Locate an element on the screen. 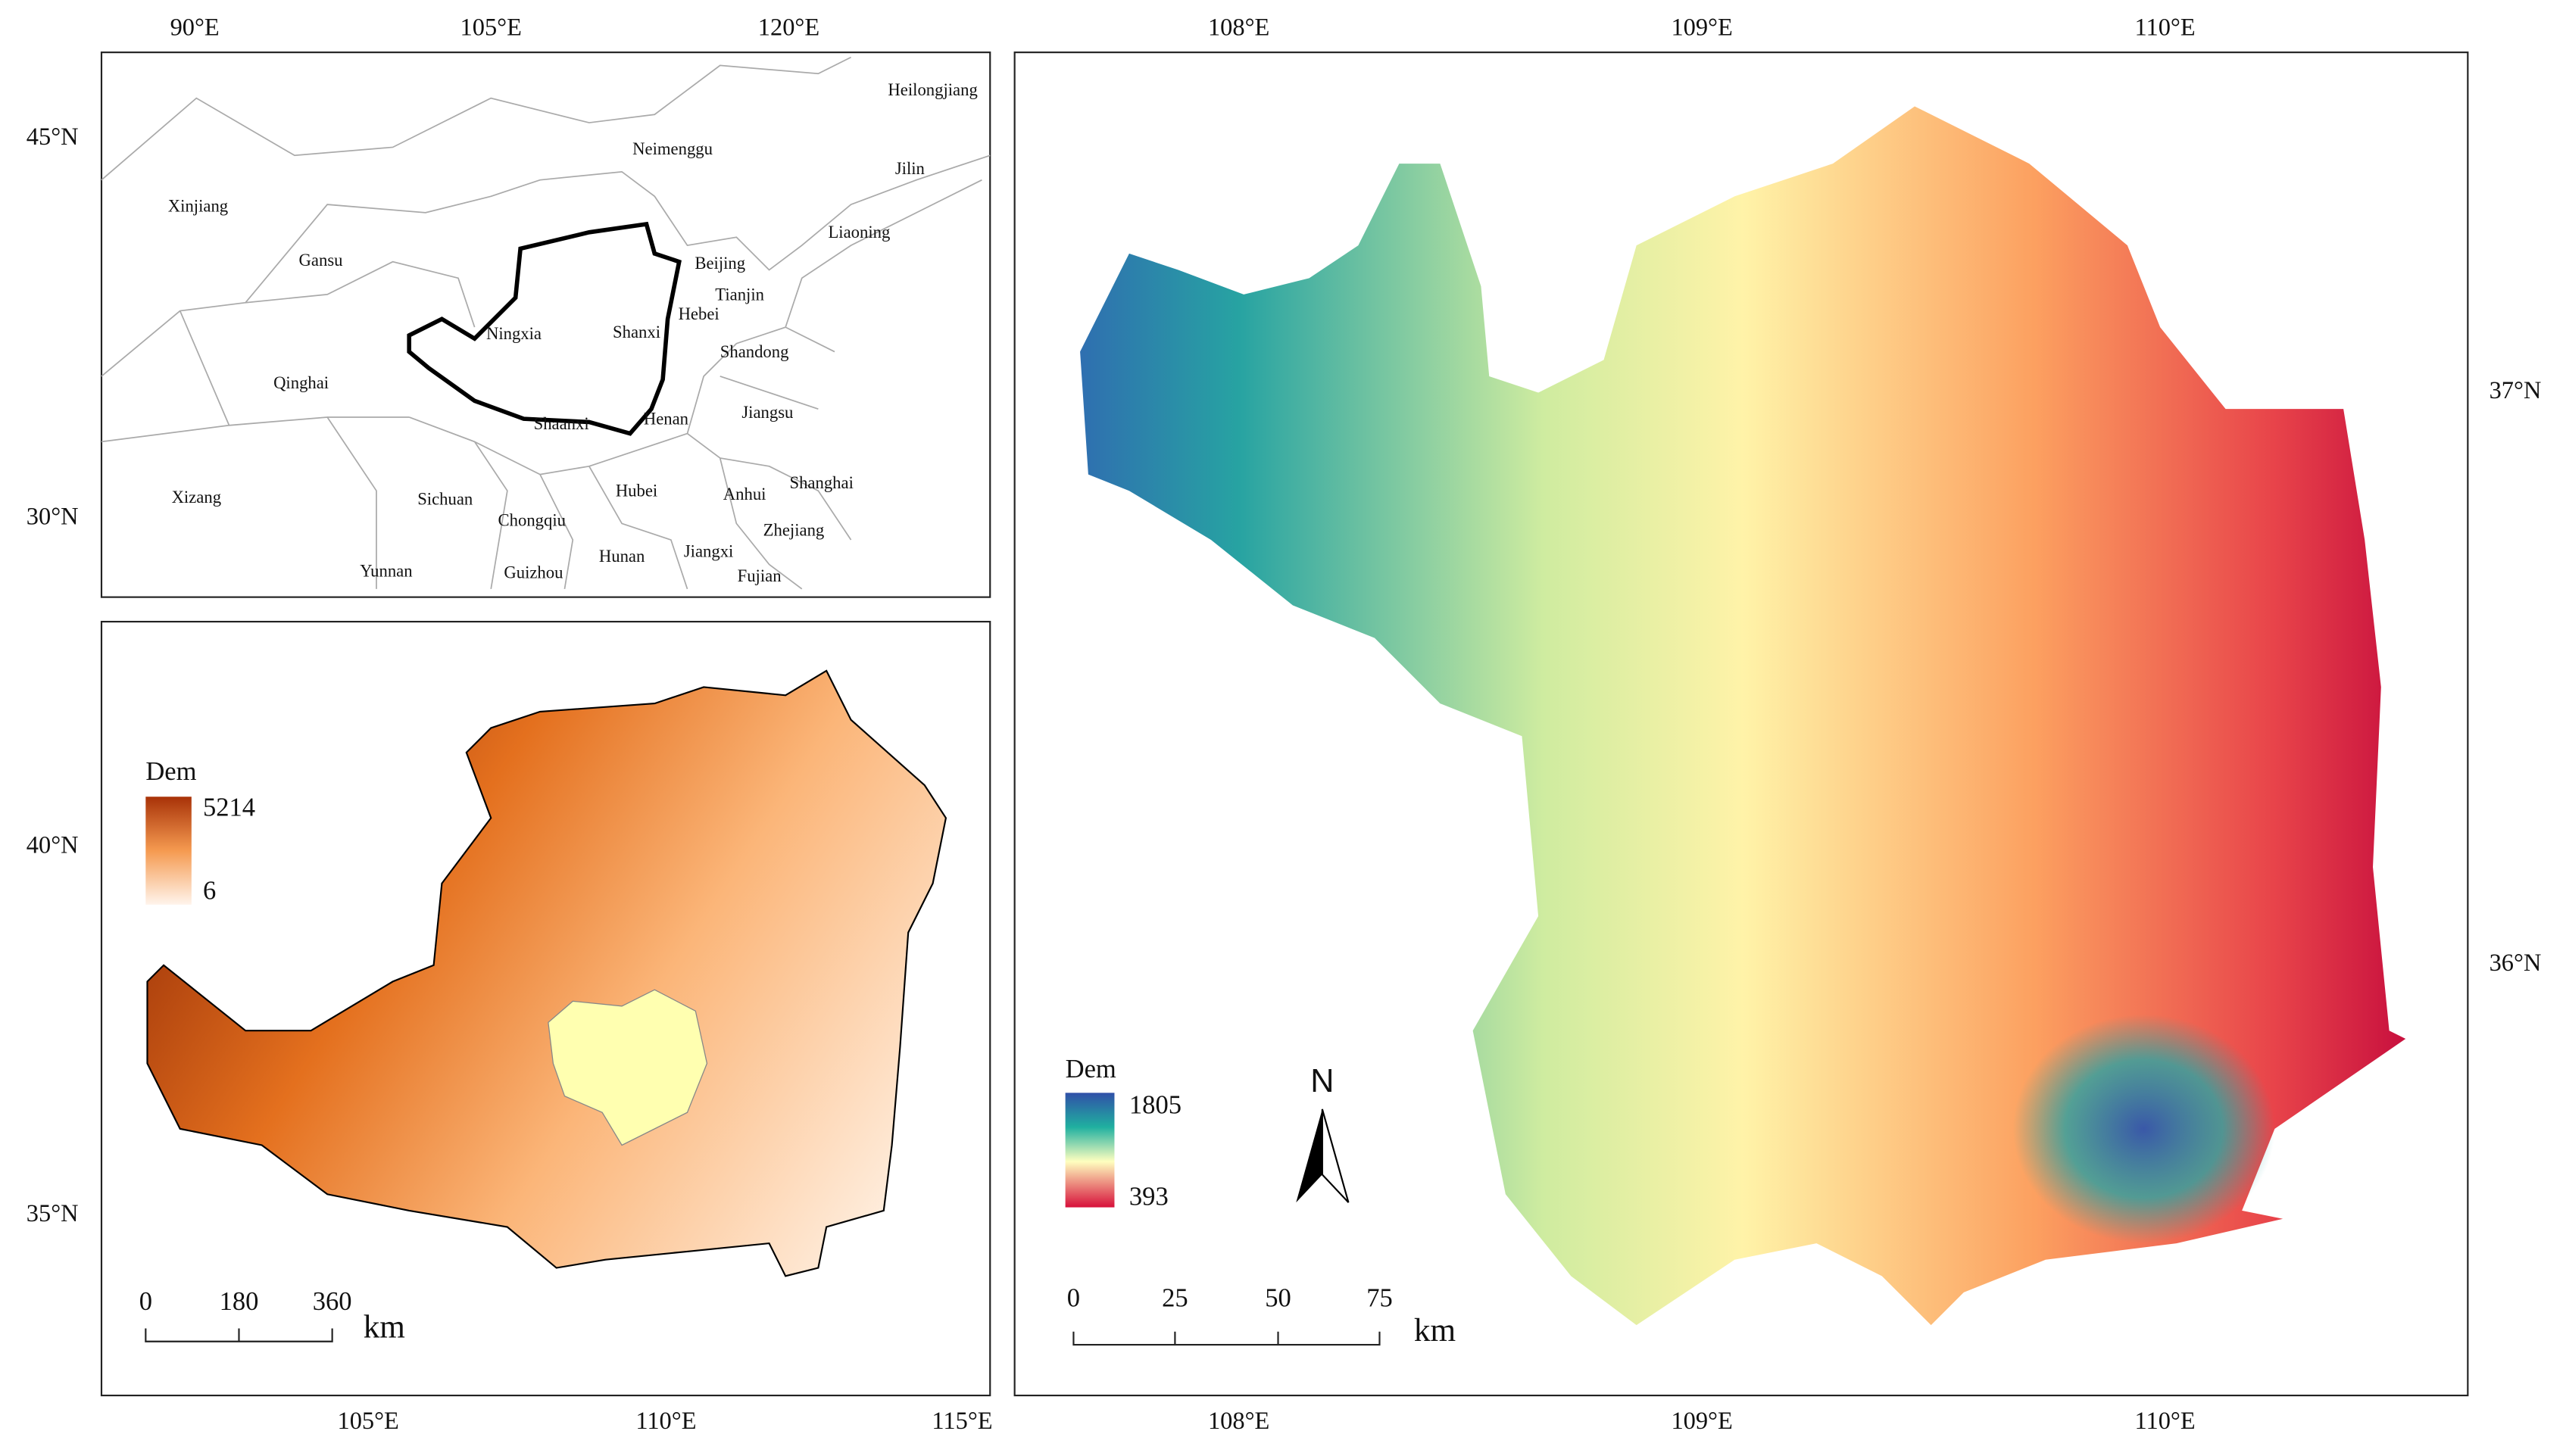 Image resolution: width=2566 pixels, height=1456 pixels. plateau-dem is located at coordinates (546, 973).